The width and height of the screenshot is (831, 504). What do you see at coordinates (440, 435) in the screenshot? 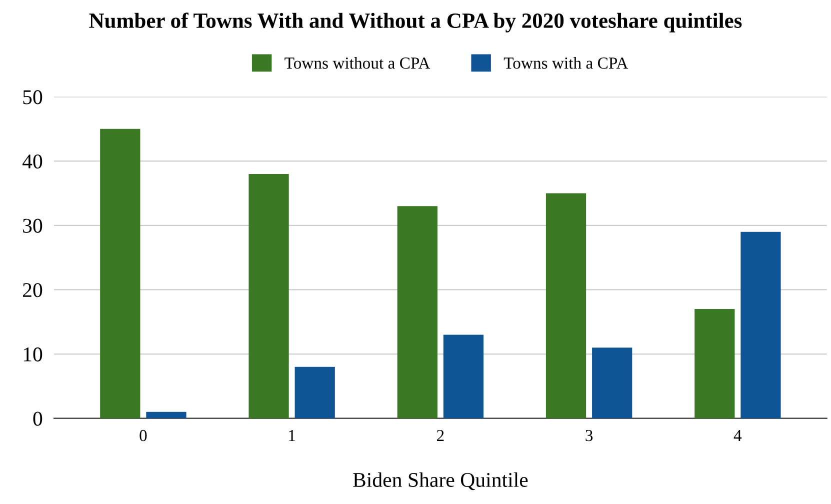
I see `x-tick-label: 2` at bounding box center [440, 435].